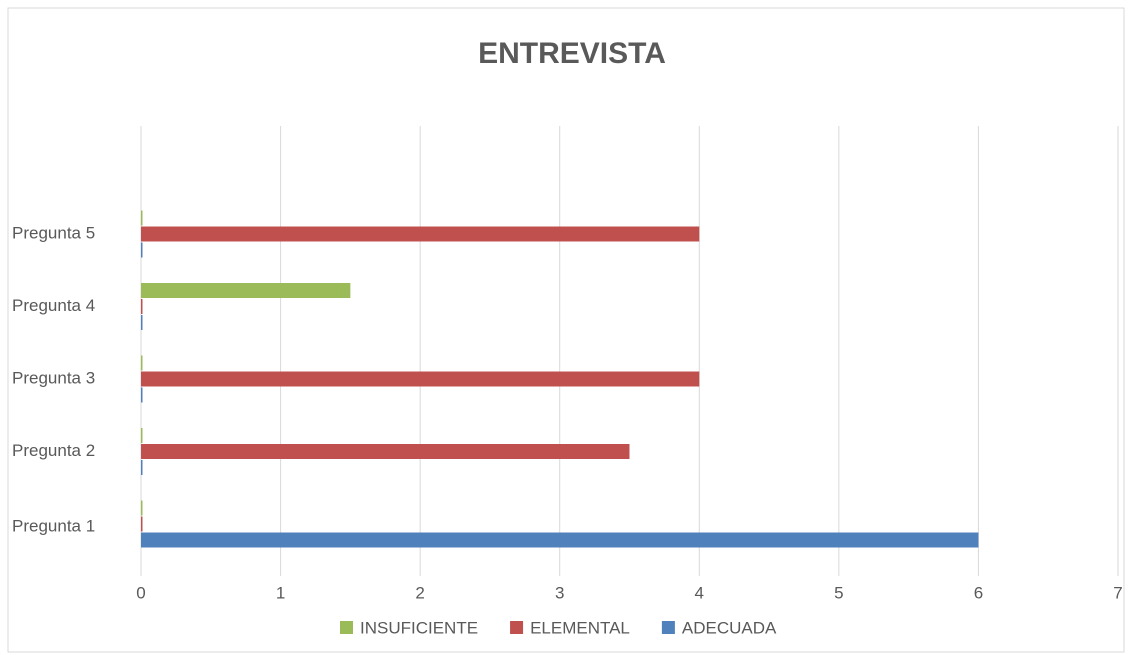 The height and width of the screenshot is (655, 1130). What do you see at coordinates (280, 592) in the screenshot?
I see `x-tick-label: 1` at bounding box center [280, 592].